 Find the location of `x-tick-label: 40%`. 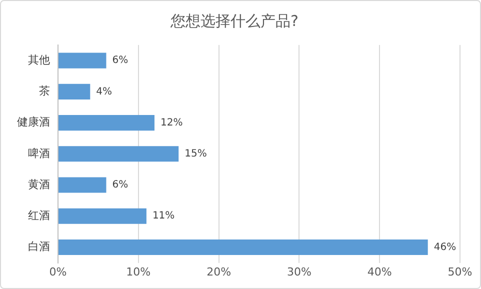

x-tick-label: 40% is located at coordinates (379, 271).